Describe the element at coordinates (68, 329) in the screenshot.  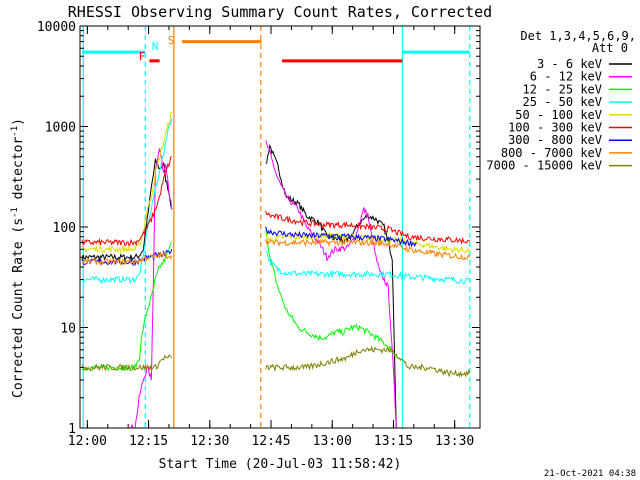
I see `y-tick-label-1: 10` at that location.